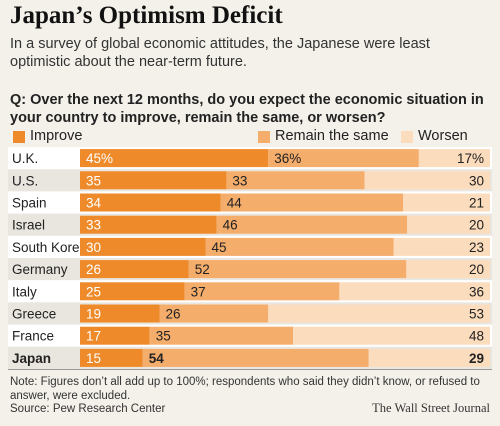 The image size is (500, 426). What do you see at coordinates (50, 247) in the screenshot?
I see `category-label: South Korea` at bounding box center [50, 247].